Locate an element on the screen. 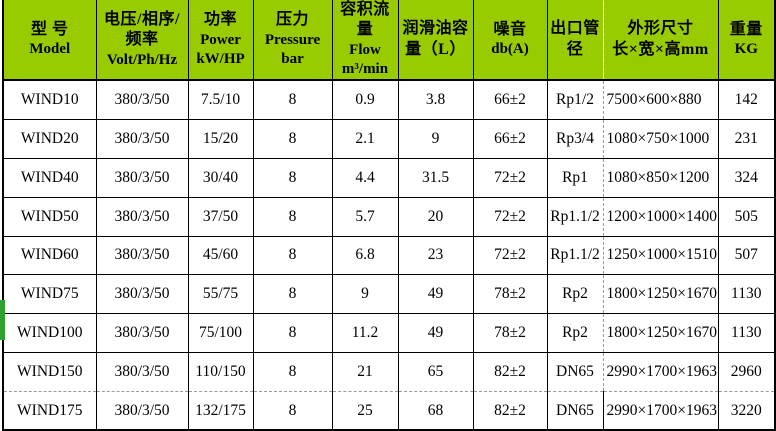  col-header-model: 型 号 Model is located at coordinates (49, 41).